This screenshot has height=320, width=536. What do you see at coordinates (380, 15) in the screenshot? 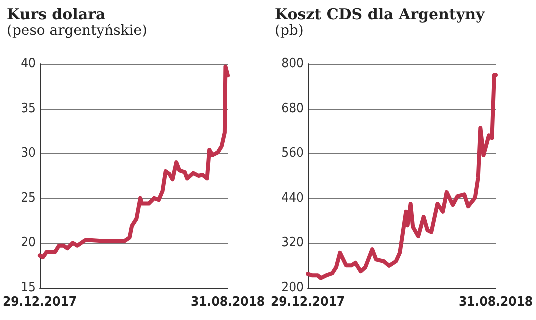
I see `chart-title: Koszt CDS dla Argentyny` at bounding box center [380, 15].